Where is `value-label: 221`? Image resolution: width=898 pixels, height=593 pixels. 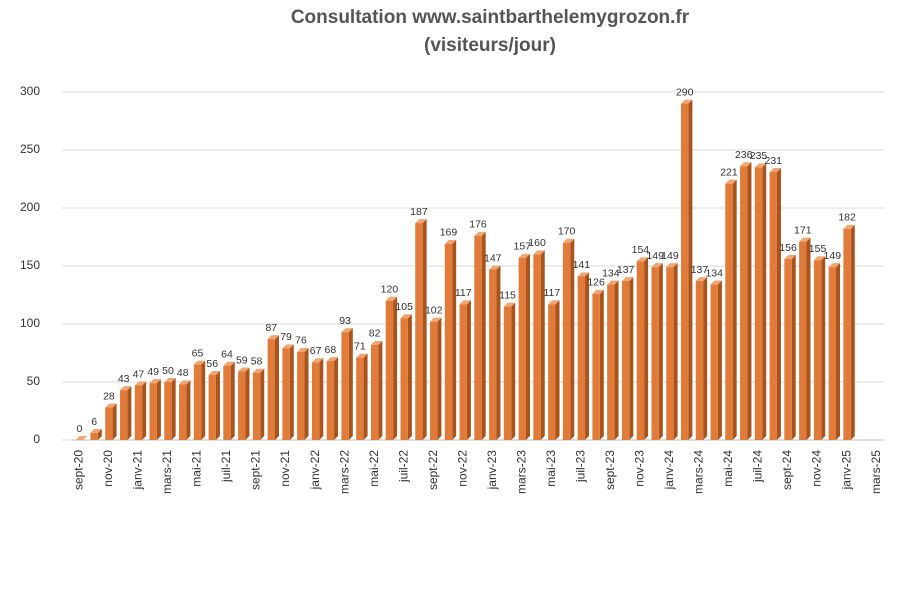 value-label: 221 is located at coordinates (729, 172).